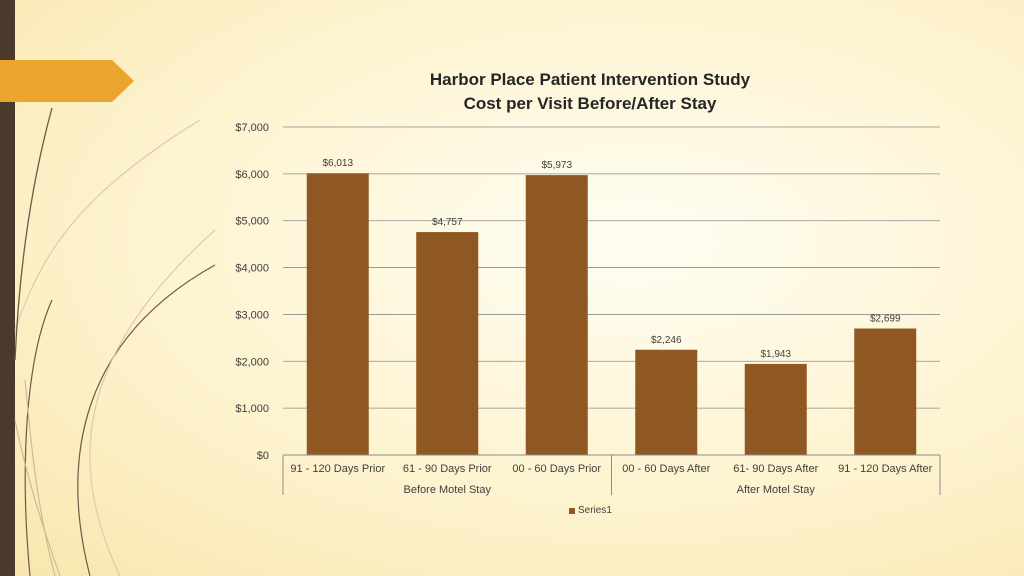  What do you see at coordinates (447, 469) in the screenshot?
I see `x-tick-label: 61 - 90 Days Prior` at bounding box center [447, 469].